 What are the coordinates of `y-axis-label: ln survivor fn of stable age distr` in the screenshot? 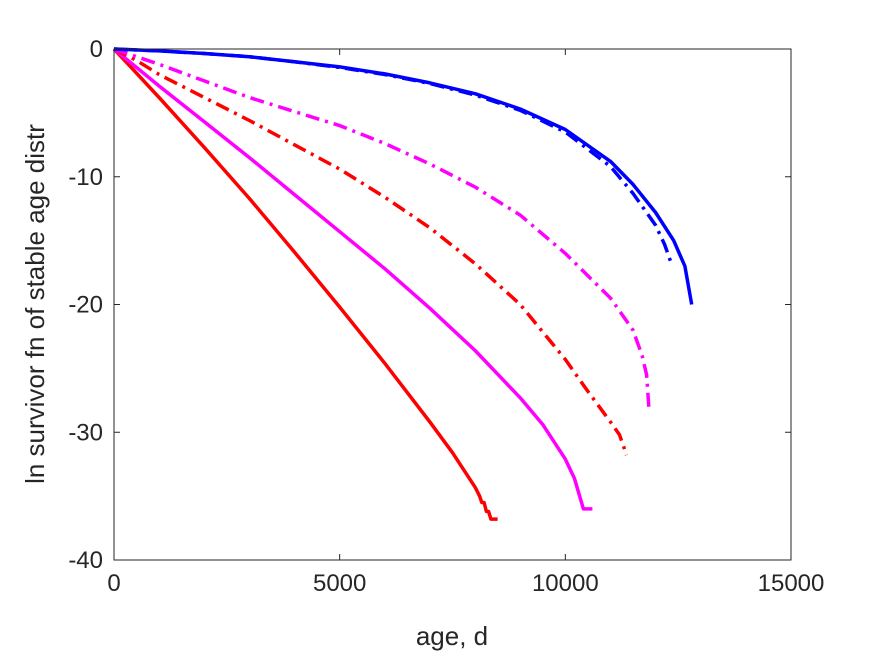 It's located at (35, 304).